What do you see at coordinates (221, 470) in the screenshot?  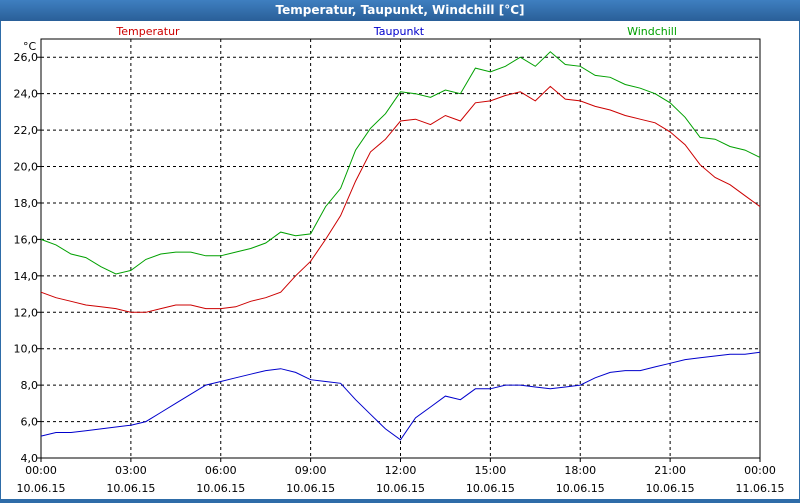 I see `x-tick-time: 06:00` at bounding box center [221, 470].